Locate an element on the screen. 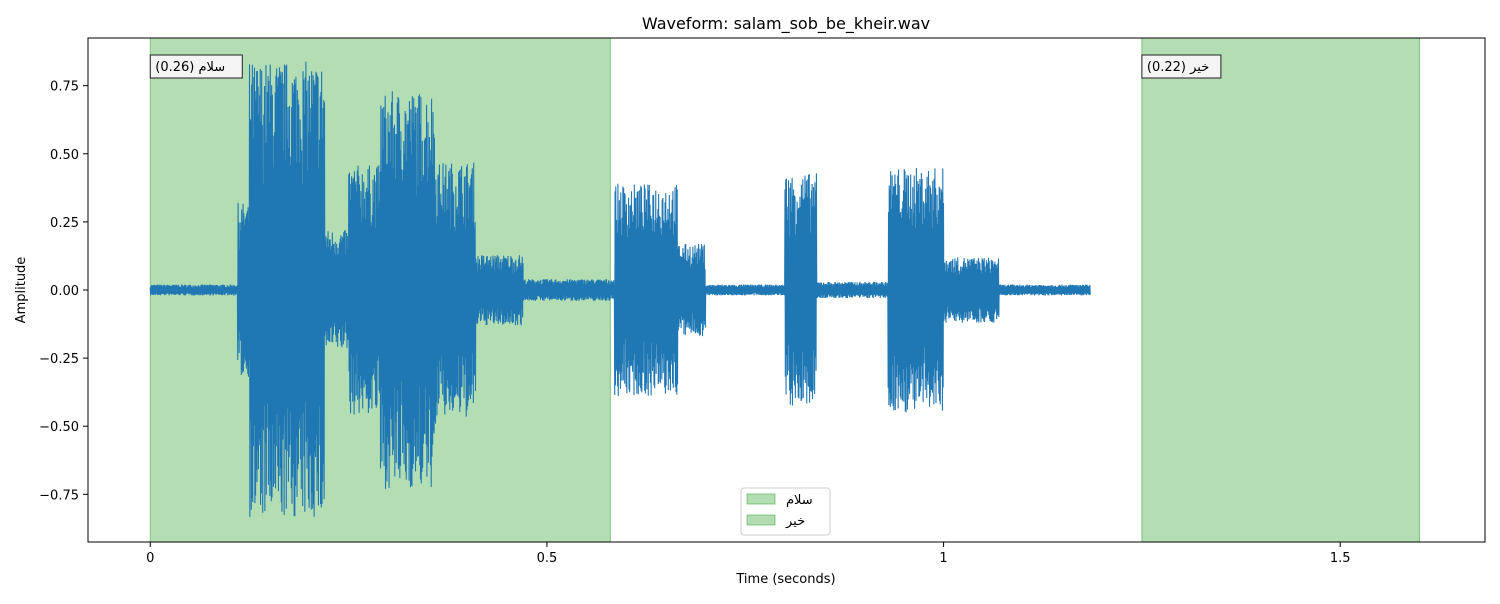 Image resolution: width=1500 pixels, height=604 pixels. segment-label-text: سلام (0.26) is located at coordinates (190, 67).